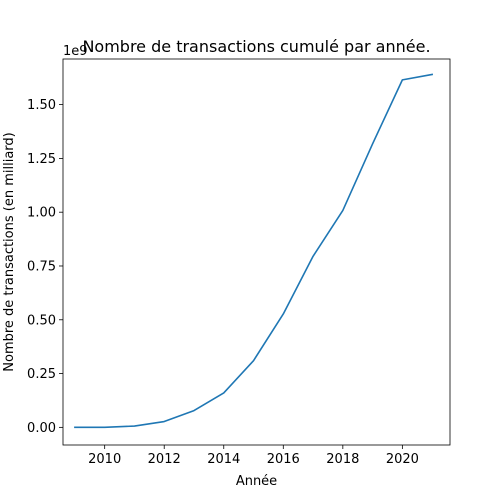  Describe the element at coordinates (41, 320) in the screenshot. I see `y-tick-label: 0.50` at that location.